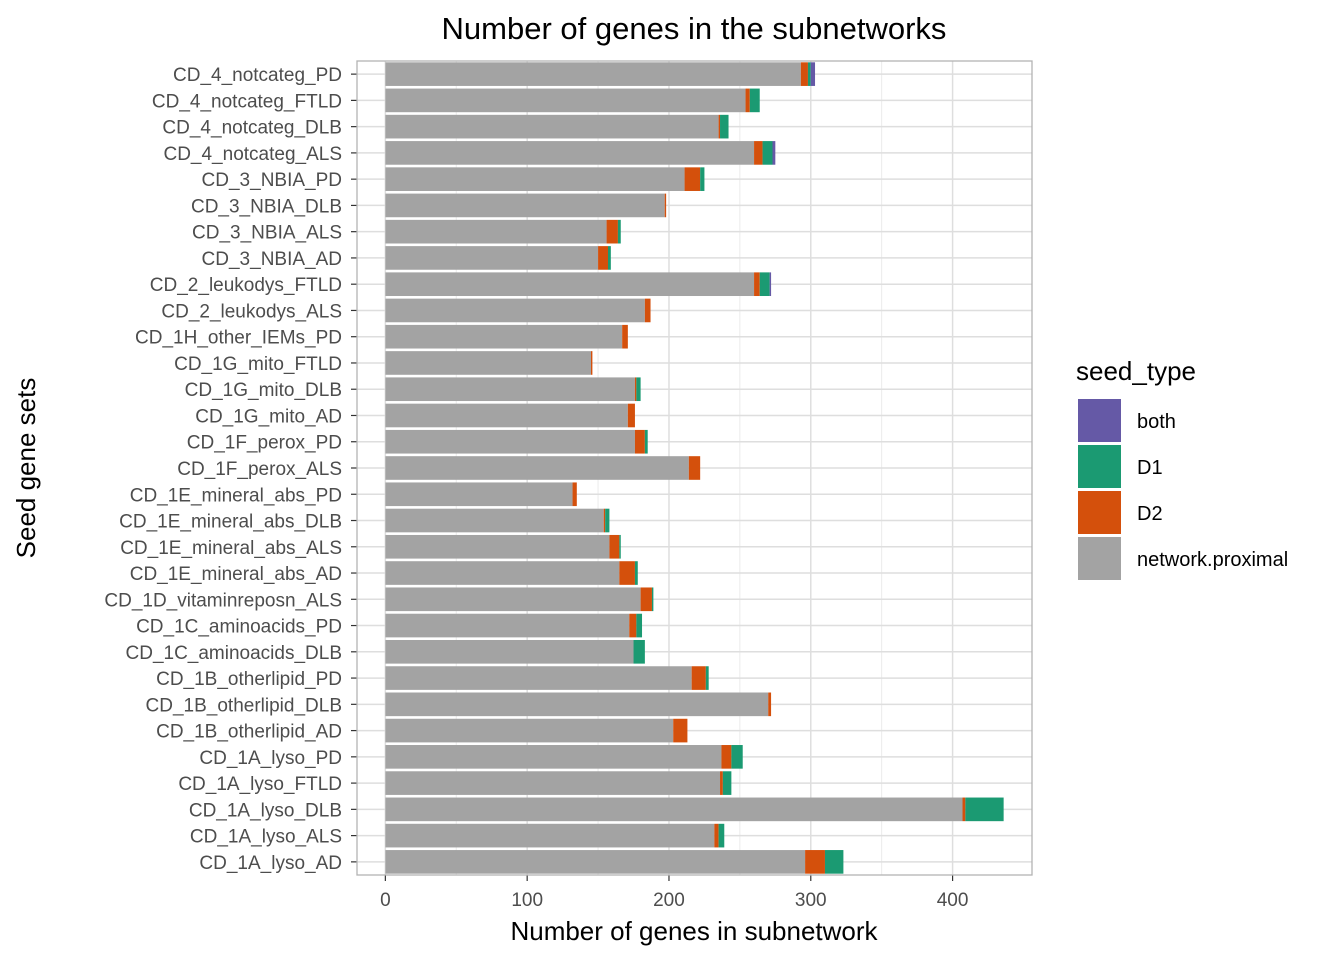 The image size is (1344, 960). What do you see at coordinates (263, 390) in the screenshot?
I see `y-tick-label: CD_1G_mito_DLB` at bounding box center [263, 390].